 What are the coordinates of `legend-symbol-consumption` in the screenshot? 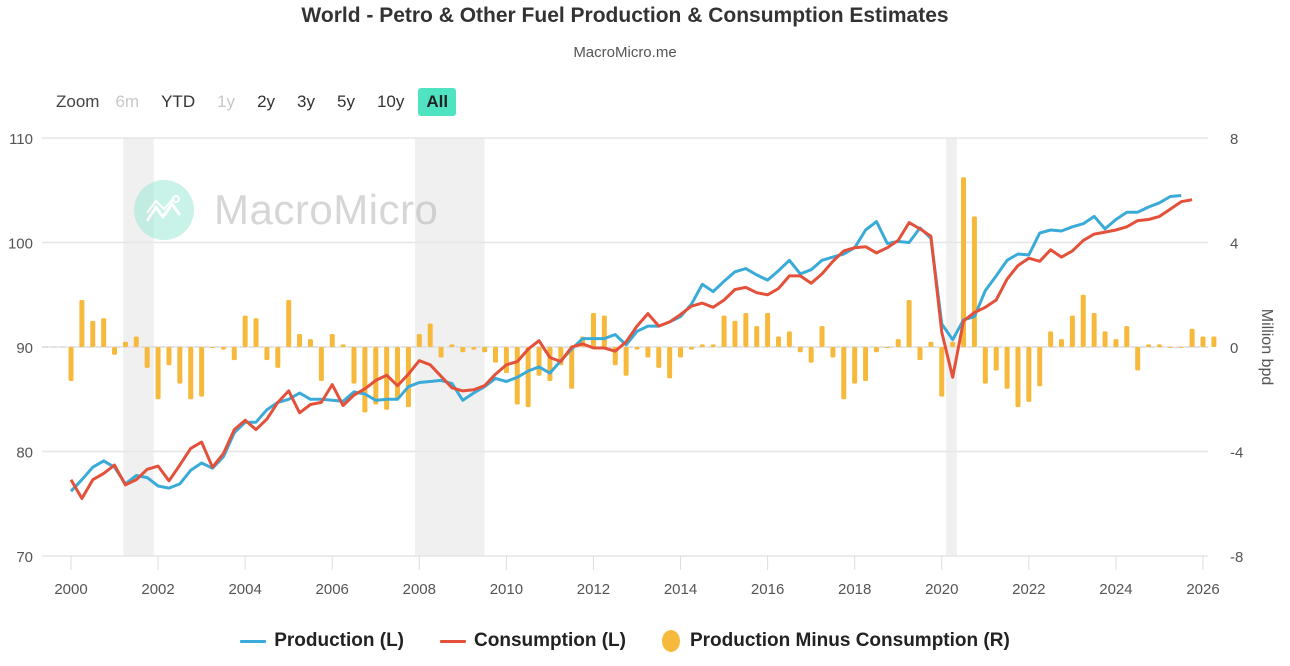 It's located at (453, 641).